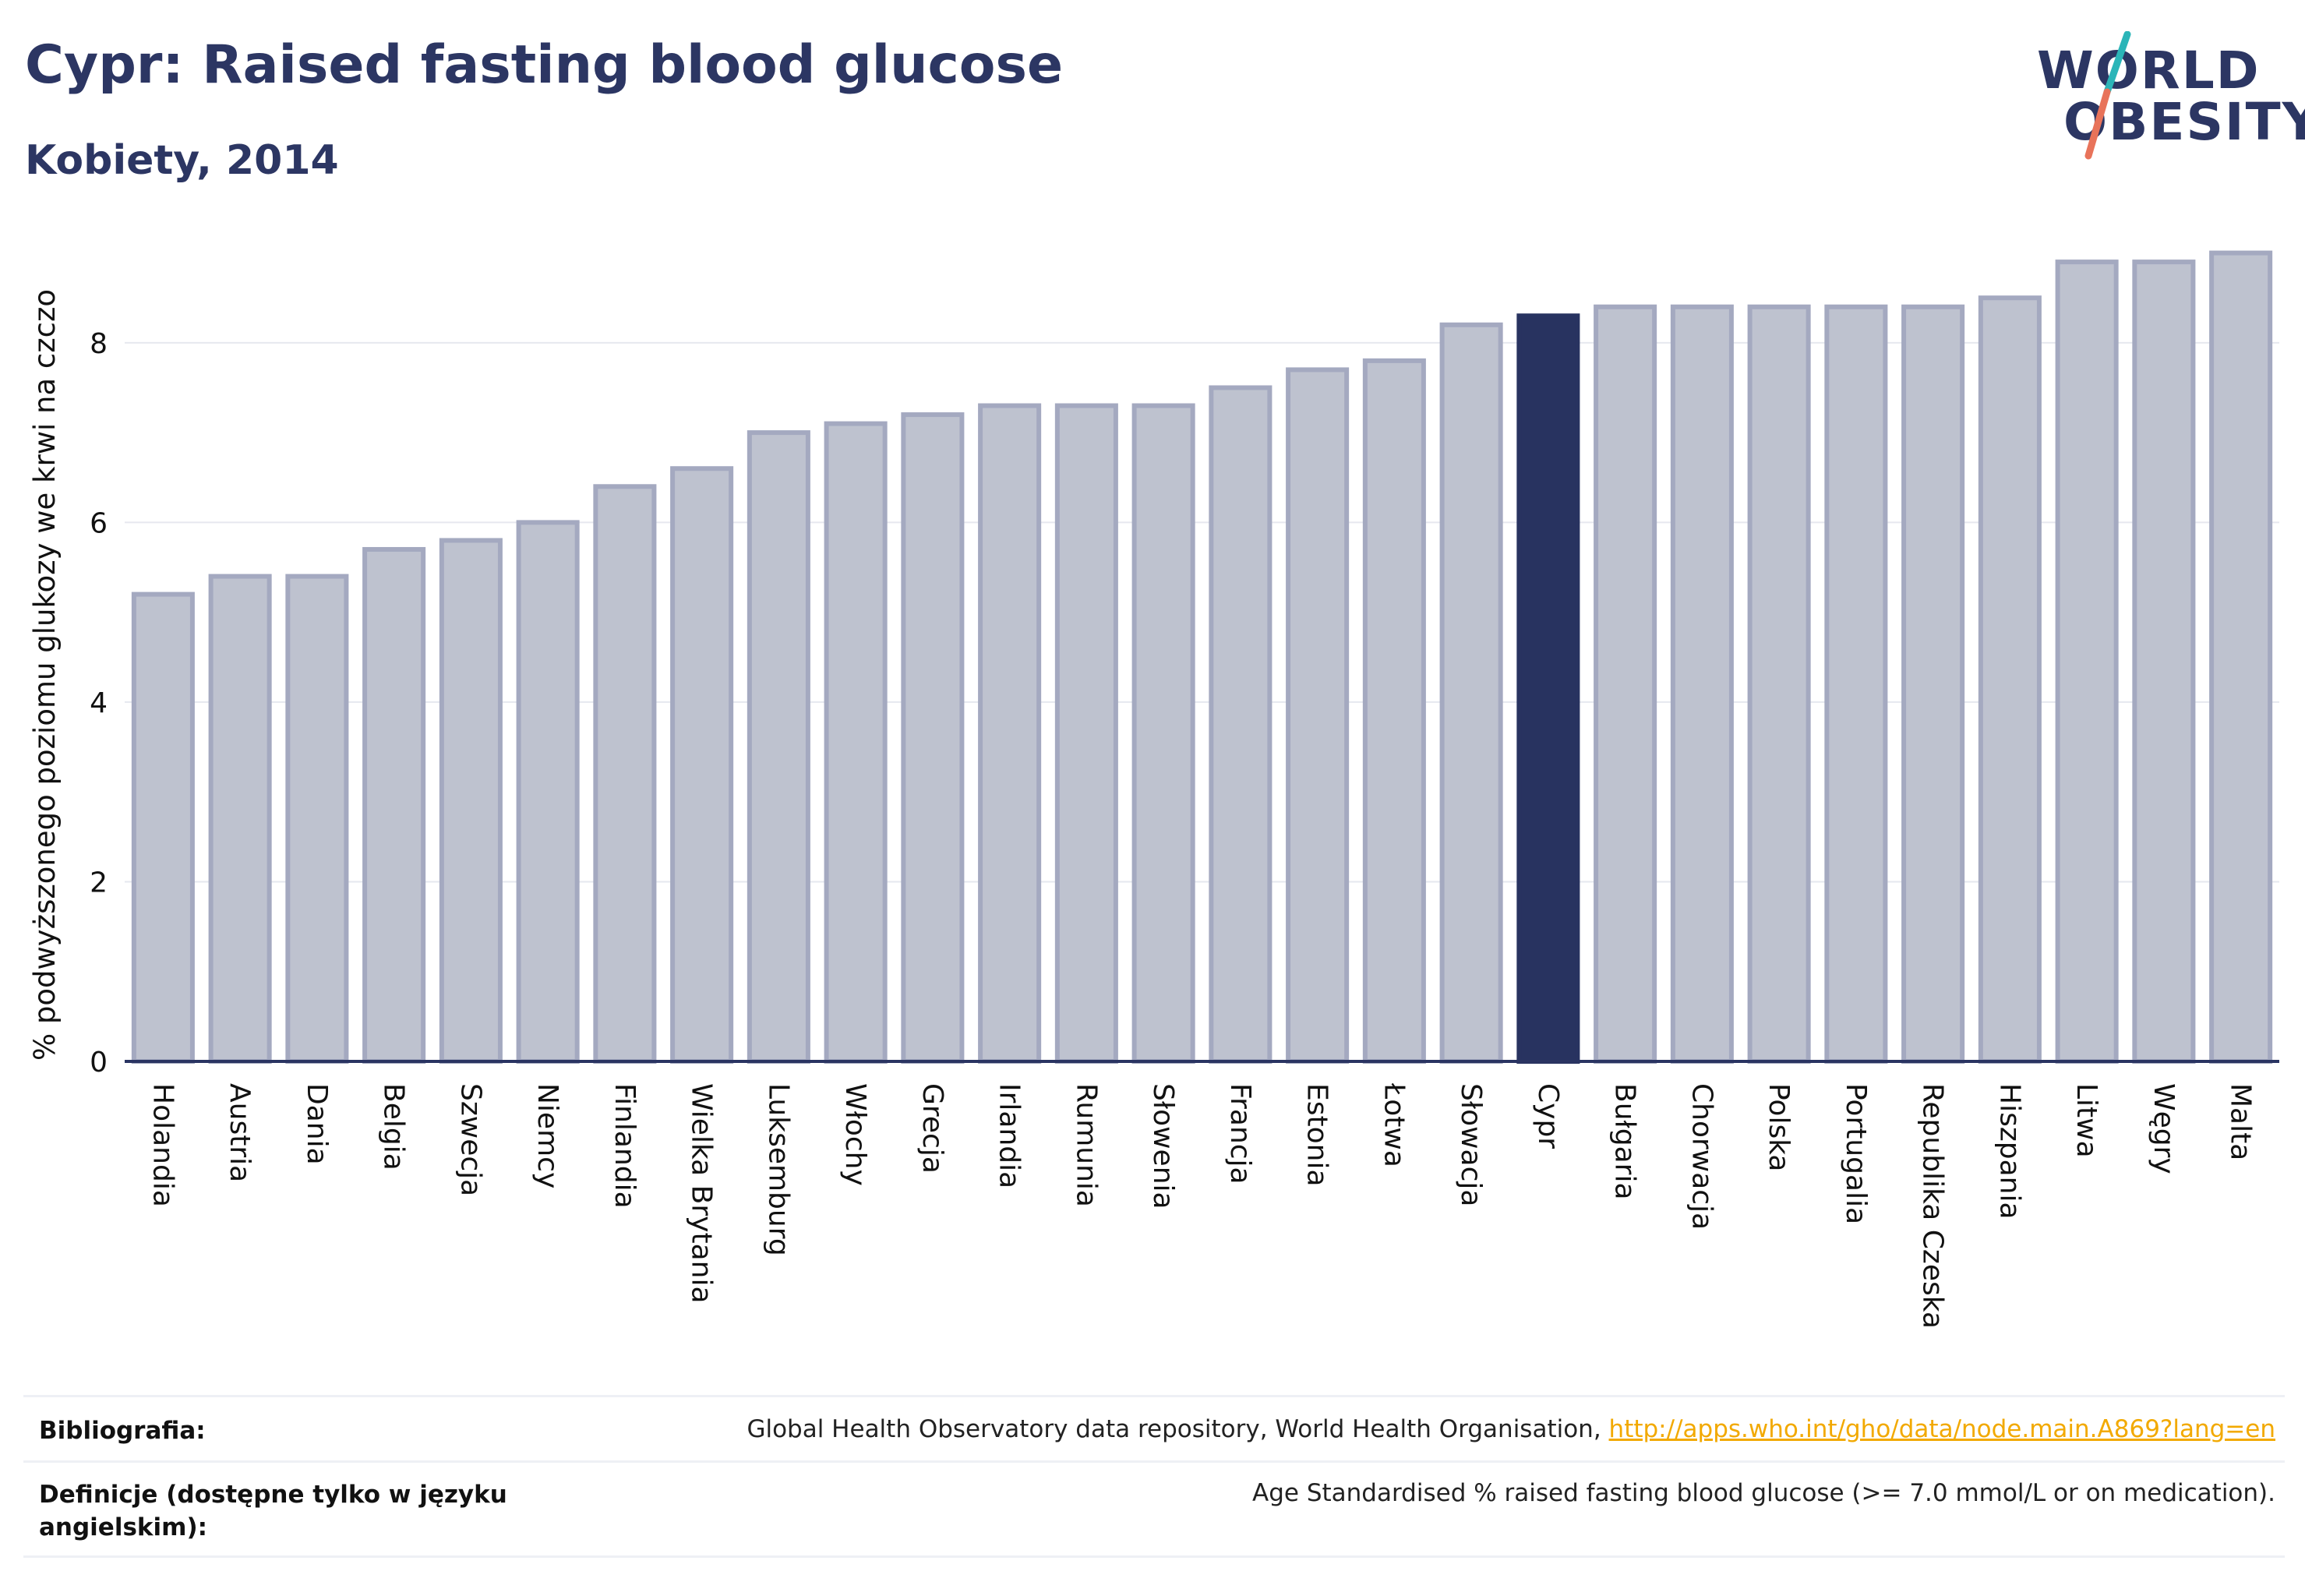 This screenshot has width=2305, height=1596. Describe the element at coordinates (2149, 71) in the screenshot. I see `logo-word-1: WORLD` at that location.